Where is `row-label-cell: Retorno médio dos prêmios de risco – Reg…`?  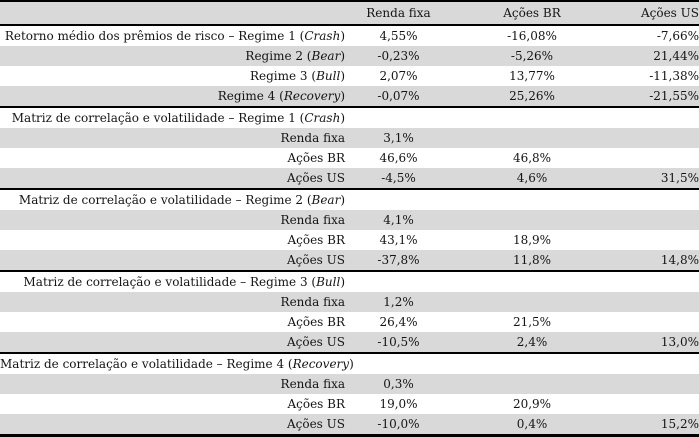 row-label-cell: Retorno médio dos prêmios de risco – Reg… is located at coordinates (172, 35).